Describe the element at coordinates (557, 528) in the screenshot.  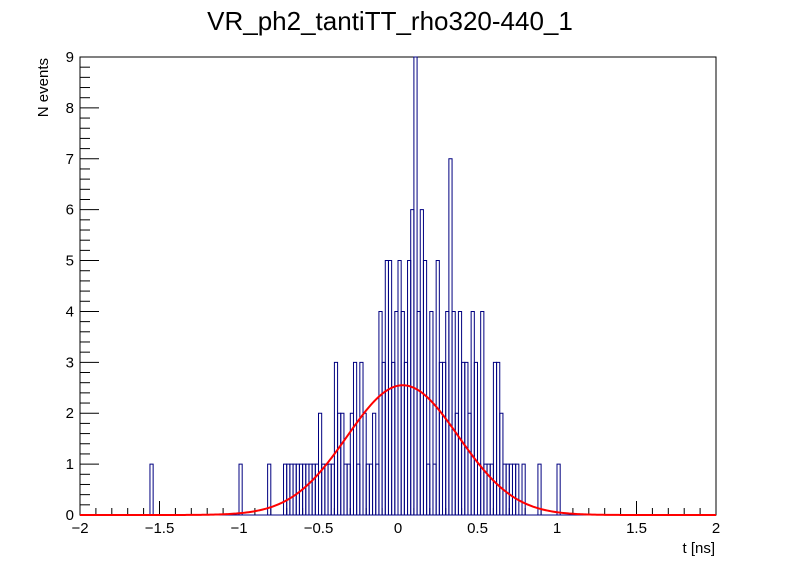
I see `x-tick-label: 1` at that location.